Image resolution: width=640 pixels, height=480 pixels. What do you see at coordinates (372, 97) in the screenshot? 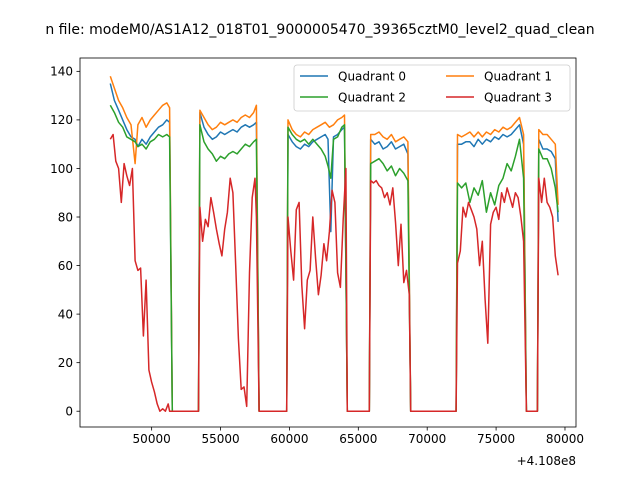
I see `legend-label-2: Quadrant 2` at bounding box center [372, 97].